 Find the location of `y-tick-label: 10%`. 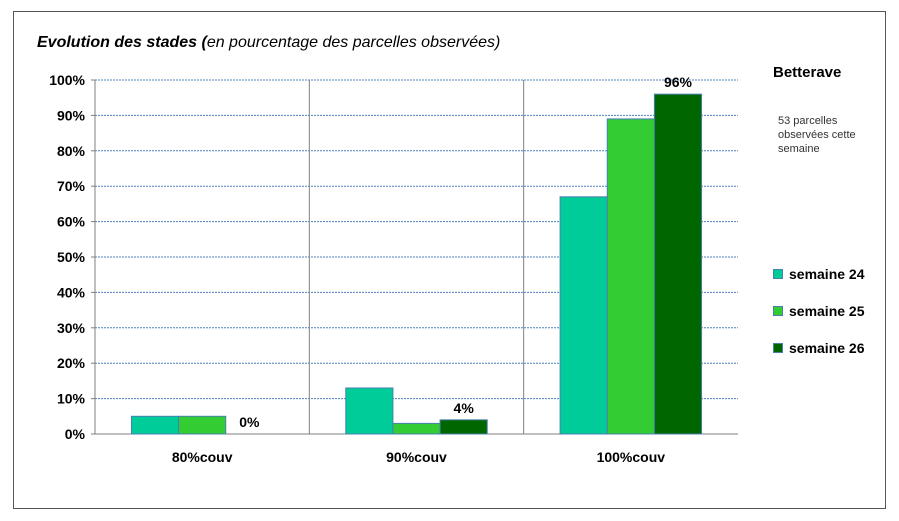

y-tick-label: 10% is located at coordinates (71, 399).